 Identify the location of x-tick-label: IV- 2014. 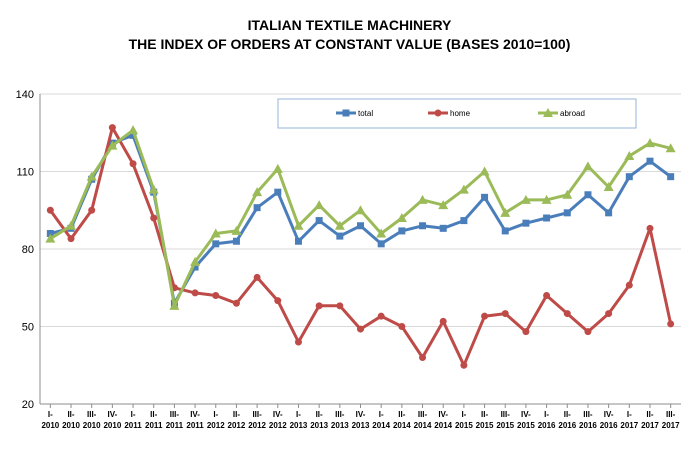
(443, 420).